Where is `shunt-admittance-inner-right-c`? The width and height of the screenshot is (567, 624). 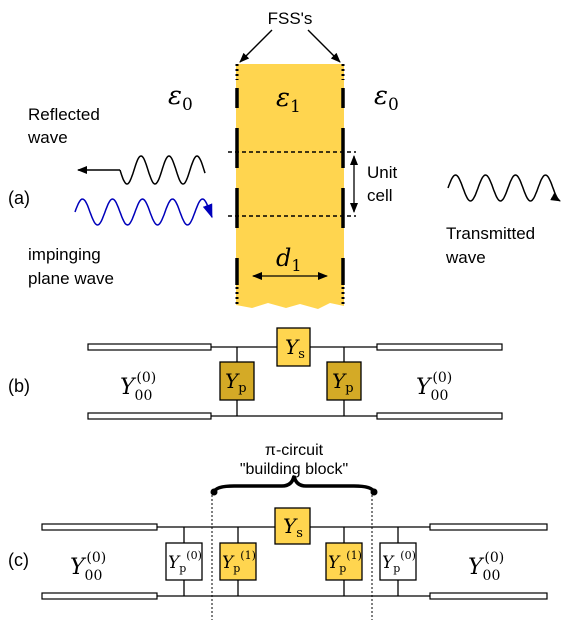
shunt-admittance-inner-right-c is located at coordinates (344, 561).